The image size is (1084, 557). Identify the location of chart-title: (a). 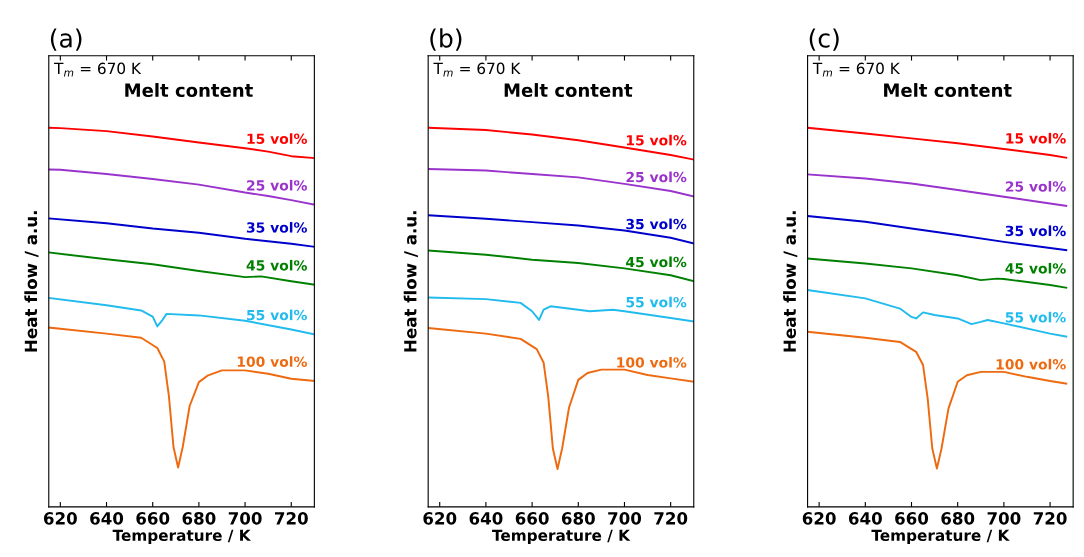
(66, 39).